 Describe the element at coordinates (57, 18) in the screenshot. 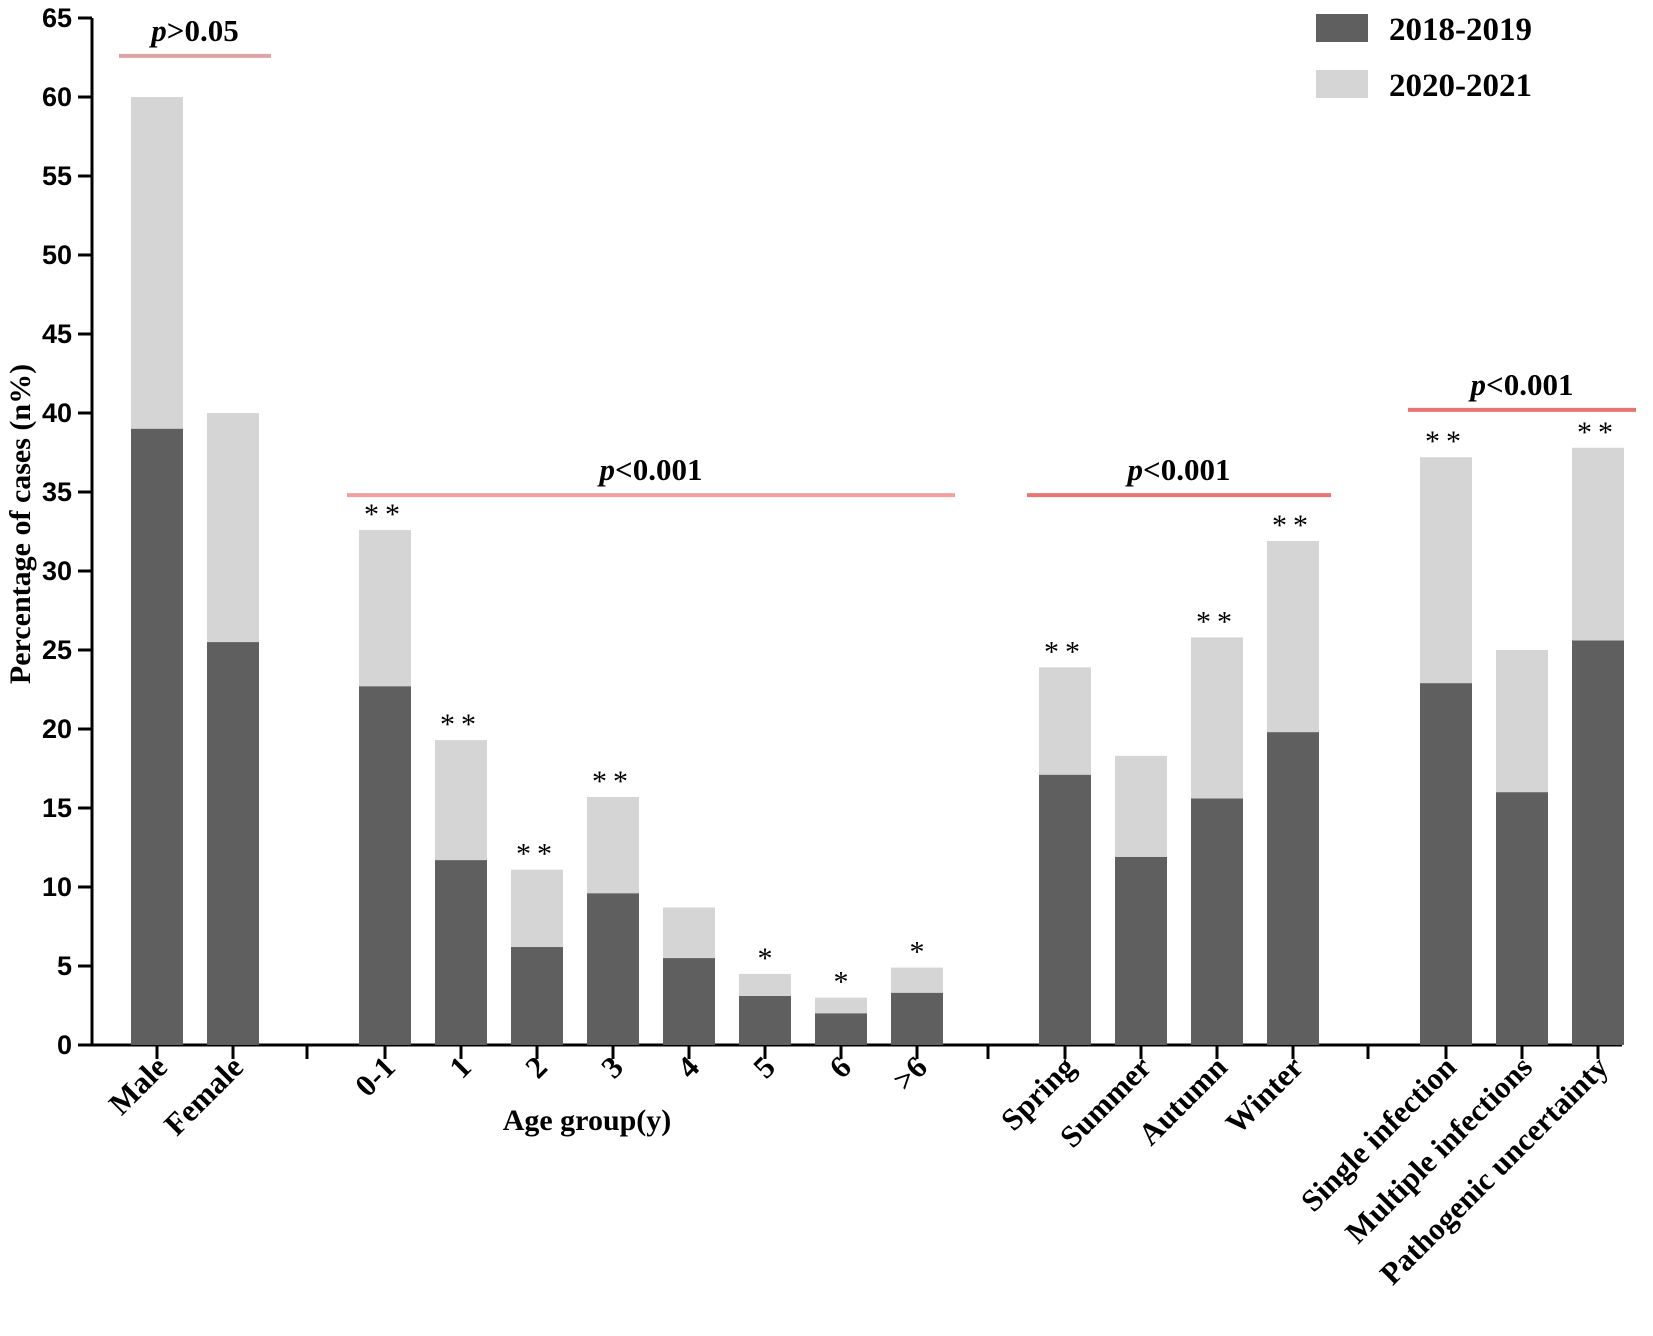

I see `y-tick-label: 65` at that location.